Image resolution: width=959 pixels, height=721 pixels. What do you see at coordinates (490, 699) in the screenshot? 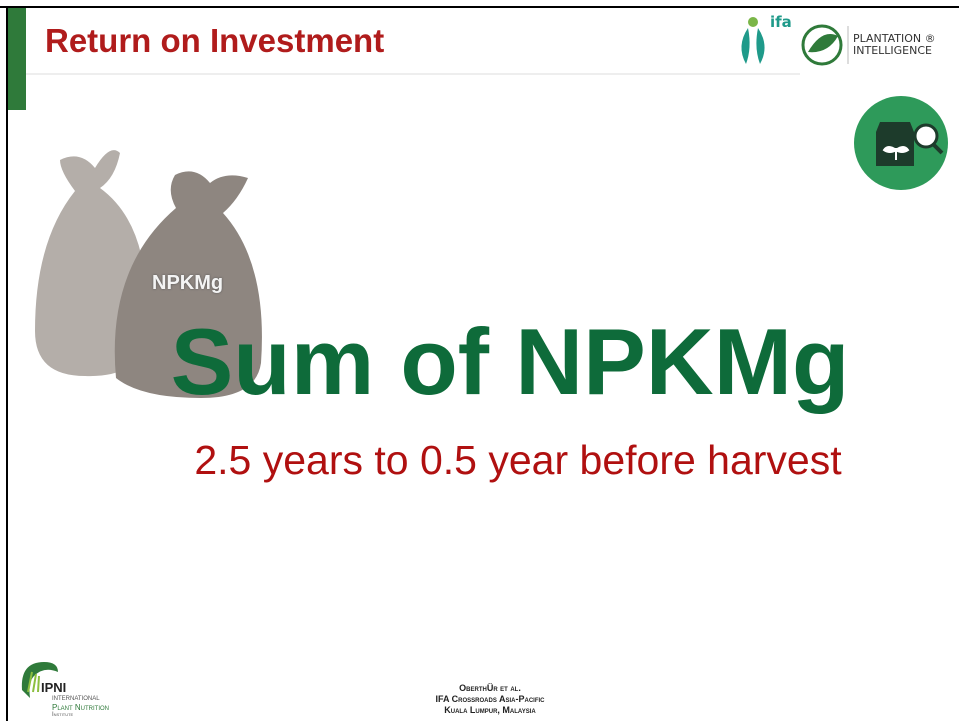
I see `footer-line: IFA Crossroads Asia-Pacific` at bounding box center [490, 699].